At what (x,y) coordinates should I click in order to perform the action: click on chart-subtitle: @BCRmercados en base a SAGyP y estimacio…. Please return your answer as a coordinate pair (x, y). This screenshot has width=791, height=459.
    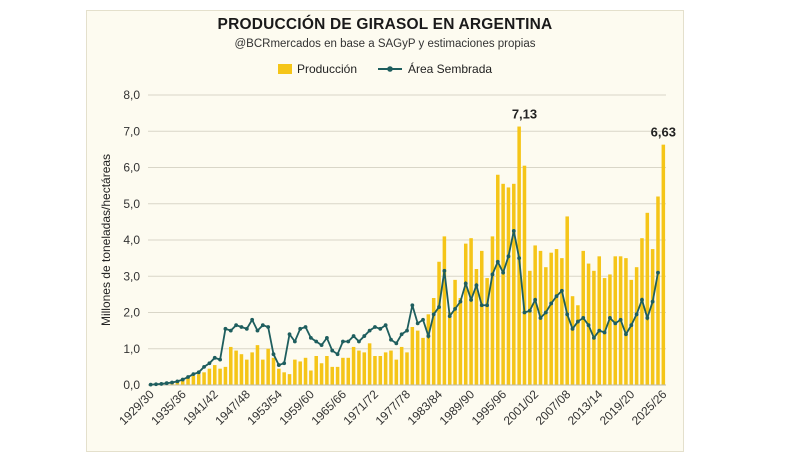
    Looking at the image, I should click on (385, 44).